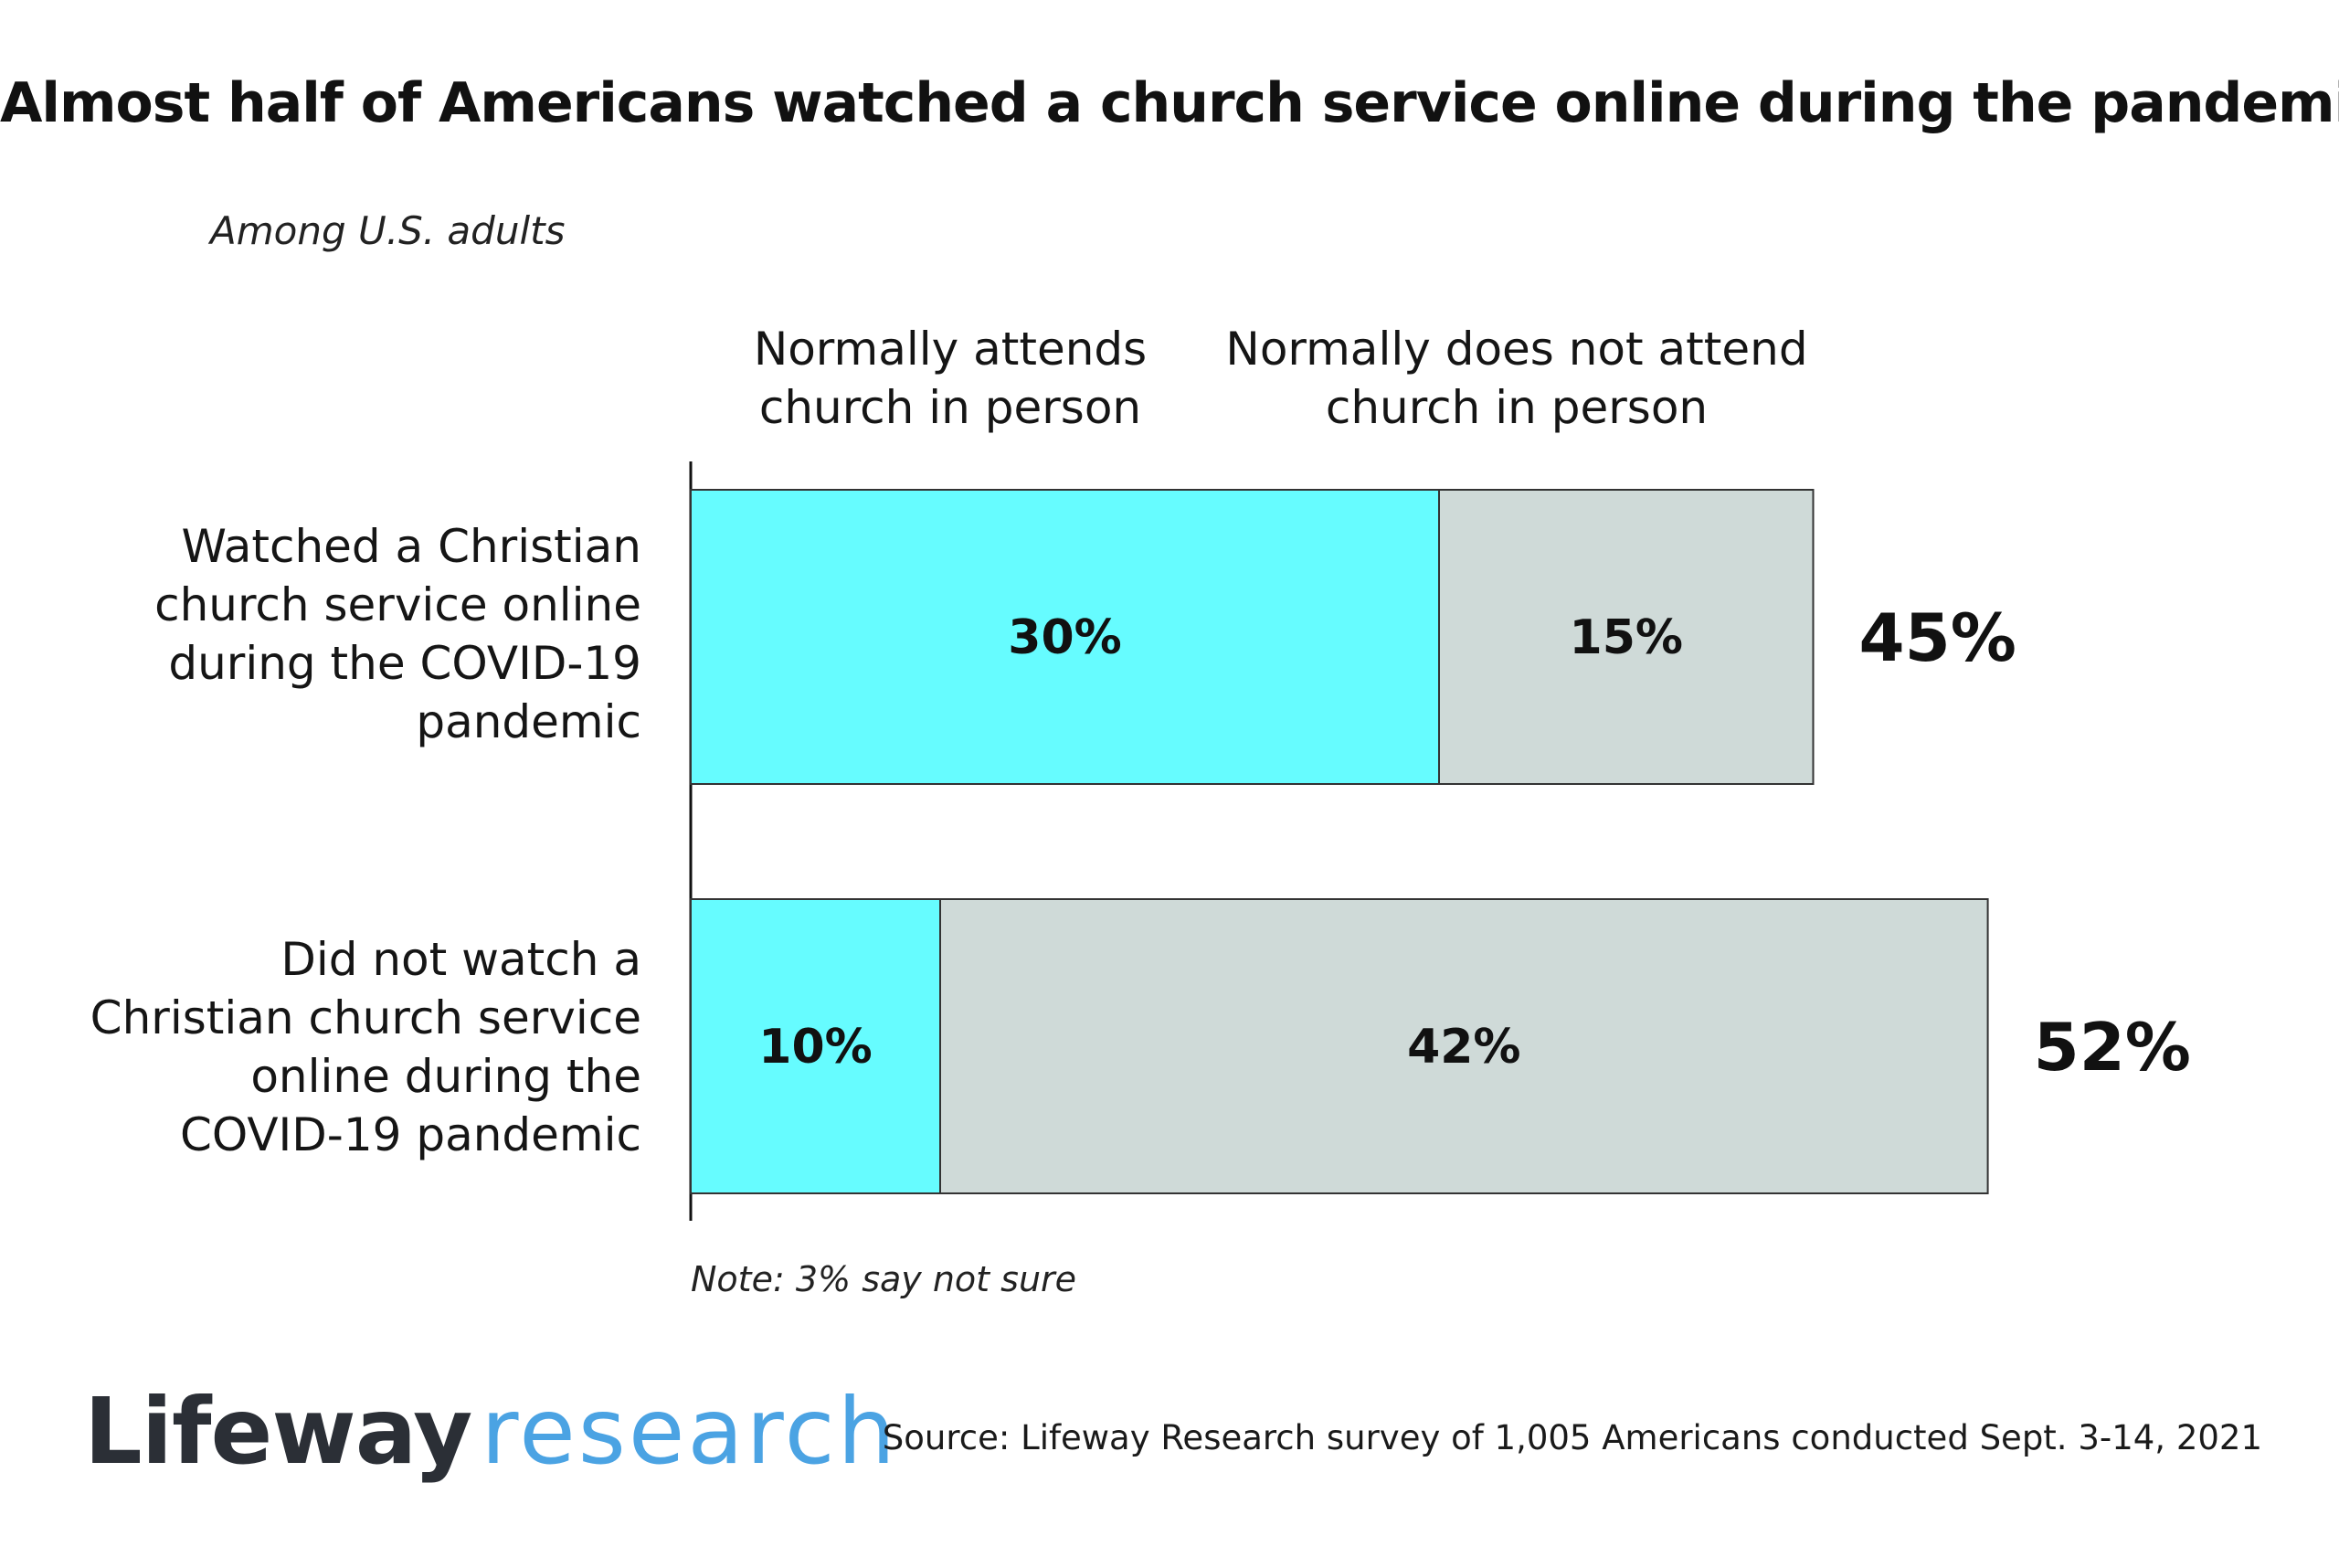 This screenshot has width=2339, height=1568. I want to click on bar-total-label: 45%, so click(1938, 638).